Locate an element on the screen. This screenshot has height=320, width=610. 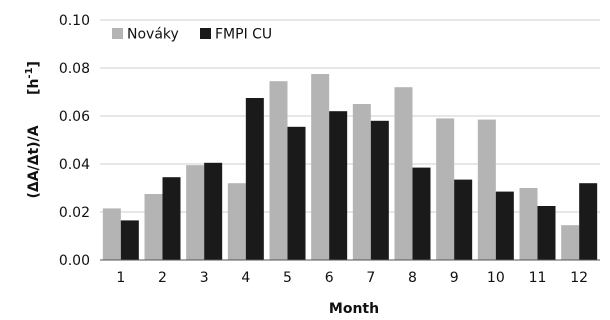
x-tick-label-11: 11 is located at coordinates (538, 278).